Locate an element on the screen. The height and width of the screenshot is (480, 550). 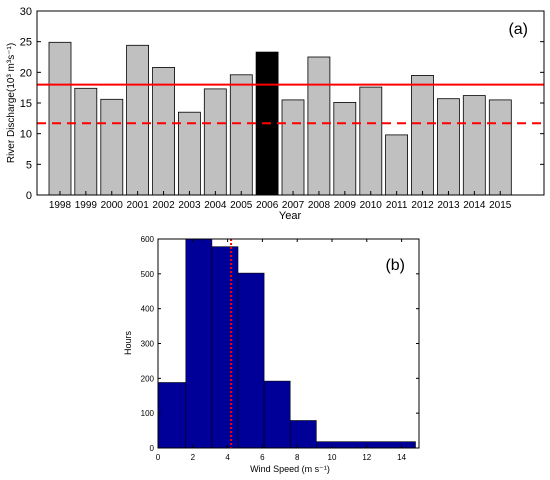
chart-a-x-tick-label: 1999 is located at coordinates (86, 205).